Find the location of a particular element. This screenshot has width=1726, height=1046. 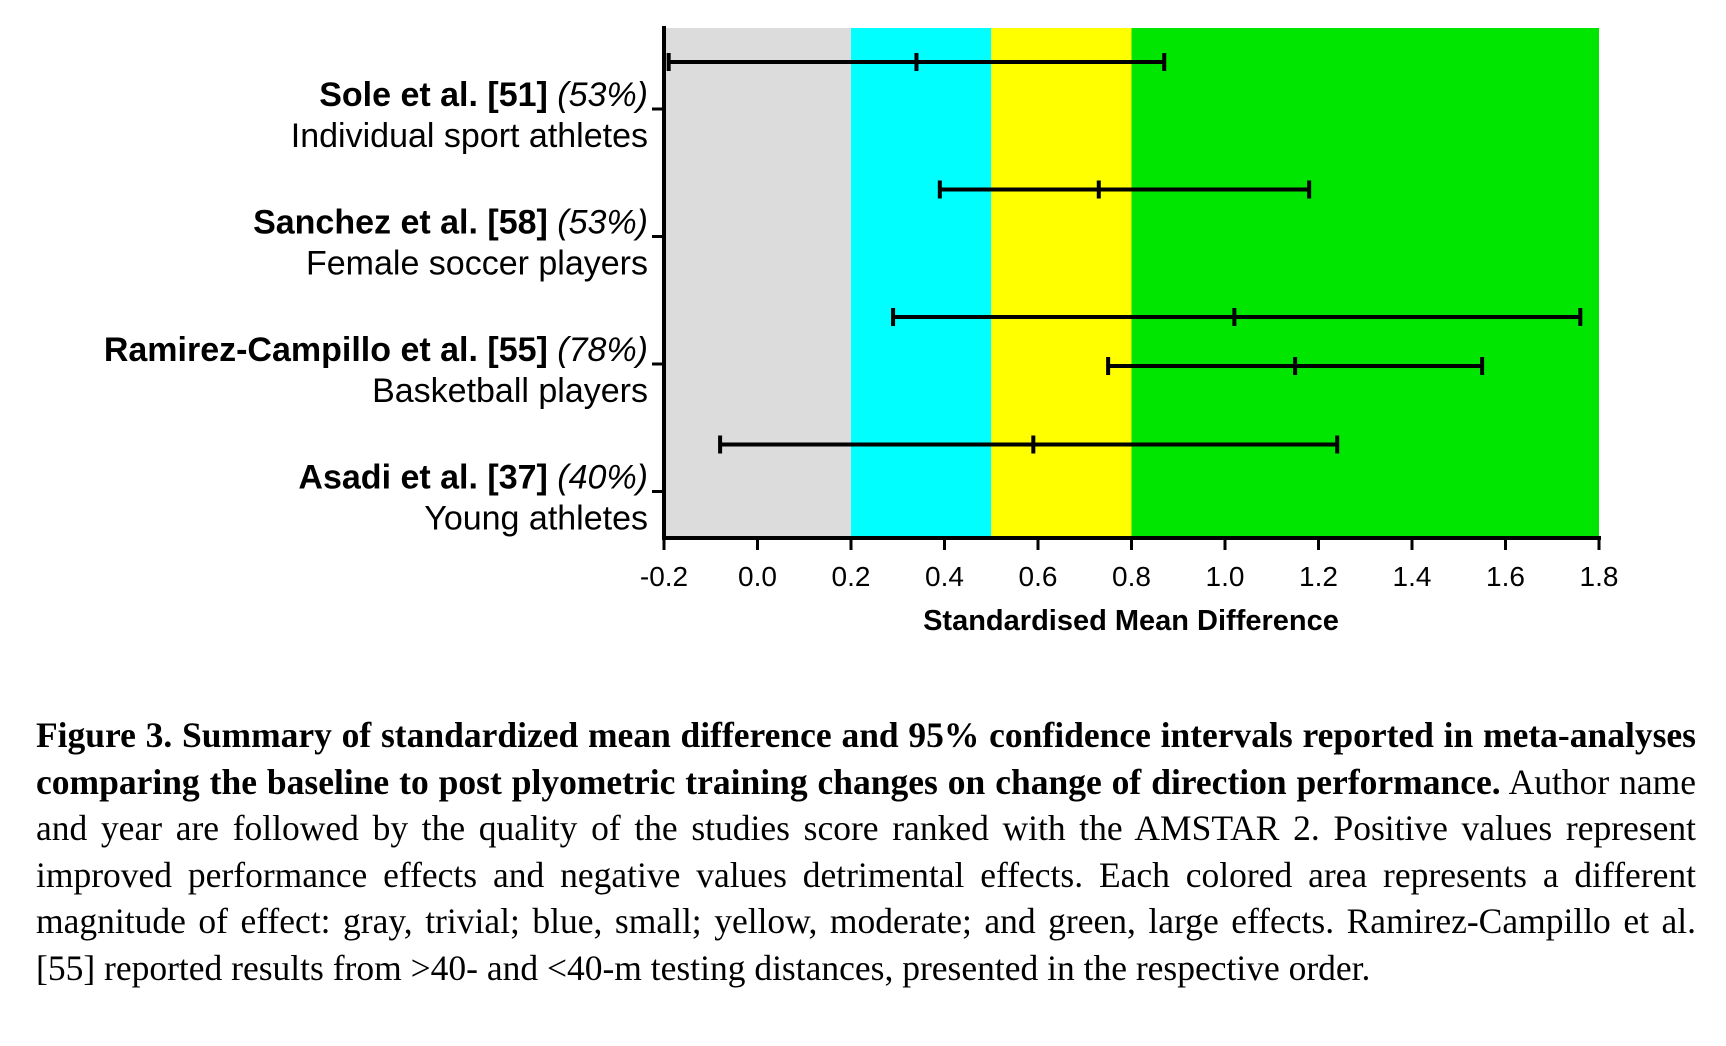

study-label: Sanchez et al. [58] (53%) is located at coordinates (450, 223).